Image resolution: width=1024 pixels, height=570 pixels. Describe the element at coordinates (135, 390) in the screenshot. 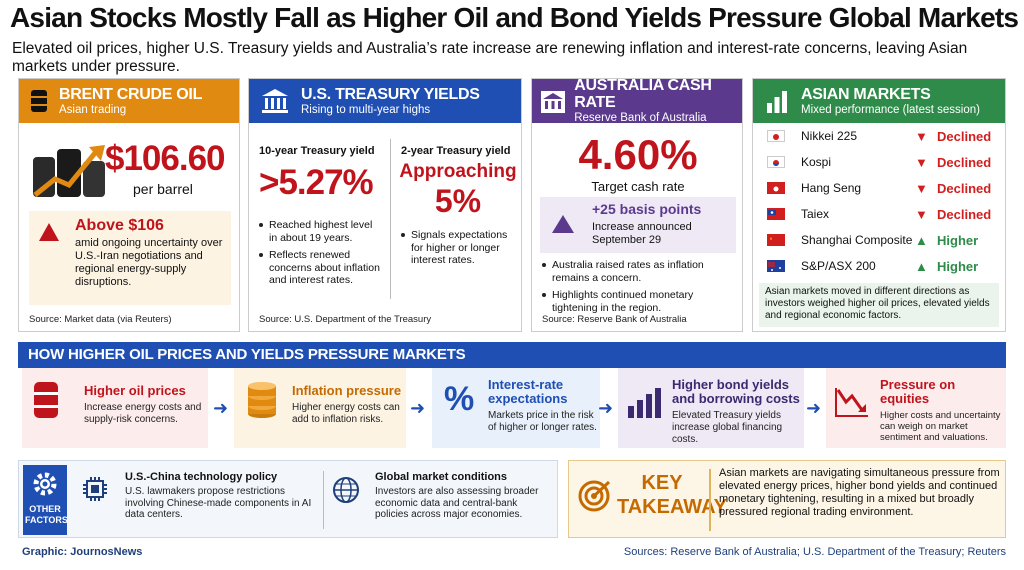

I see `flow-step-label: Higher oil prices` at that location.